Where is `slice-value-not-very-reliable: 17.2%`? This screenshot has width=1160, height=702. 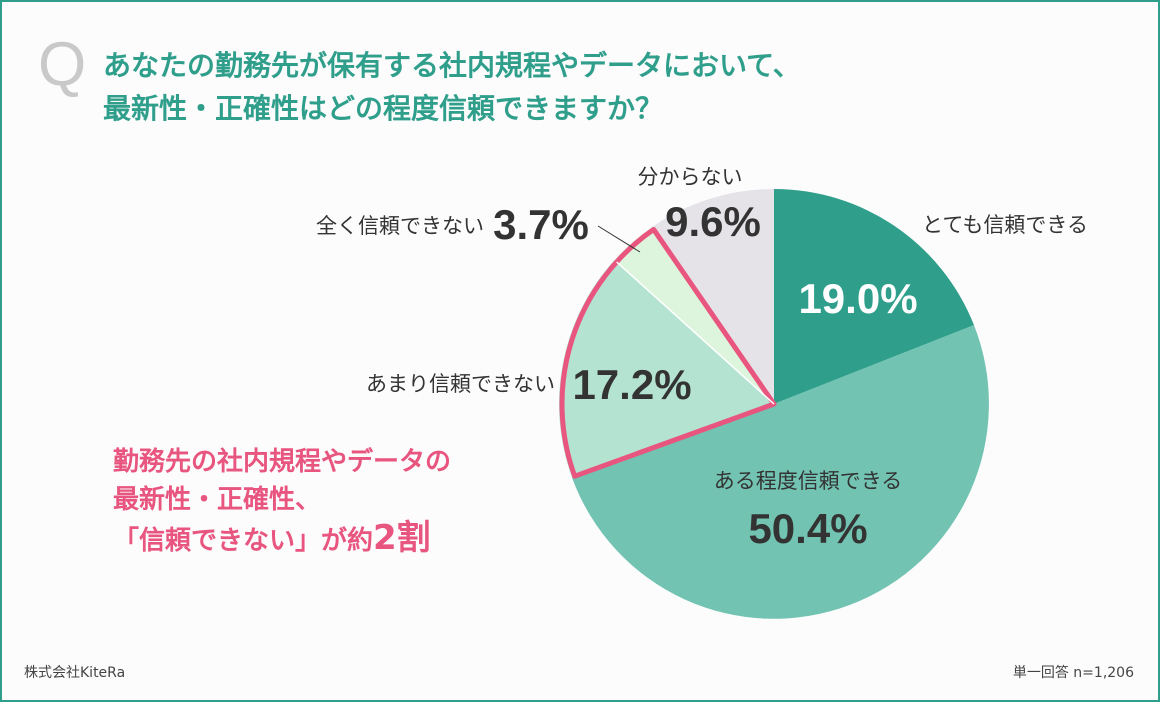 slice-value-not-very-reliable: 17.2% is located at coordinates (631, 384).